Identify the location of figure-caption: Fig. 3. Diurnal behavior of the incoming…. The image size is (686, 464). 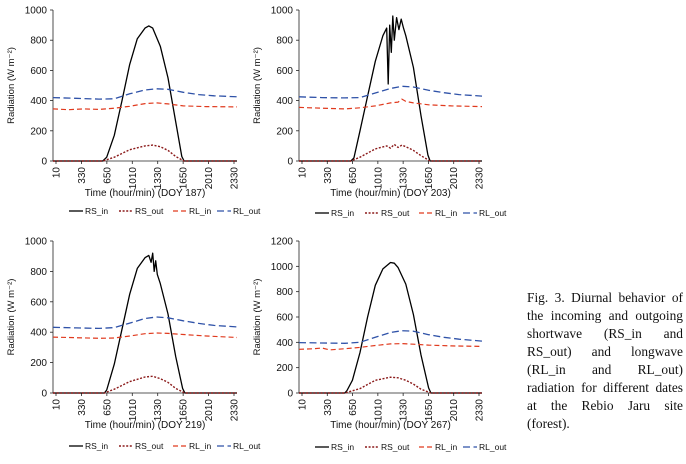
(605, 360).